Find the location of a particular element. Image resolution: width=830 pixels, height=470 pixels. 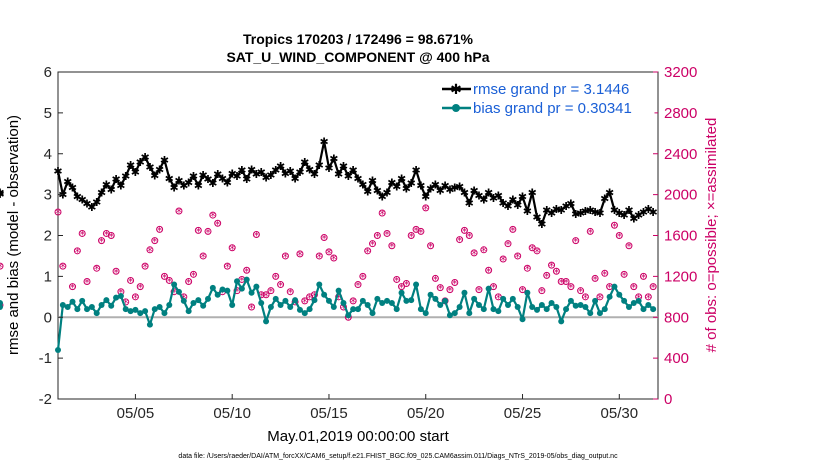

y-tick-label: -1 is located at coordinates (45, 358).